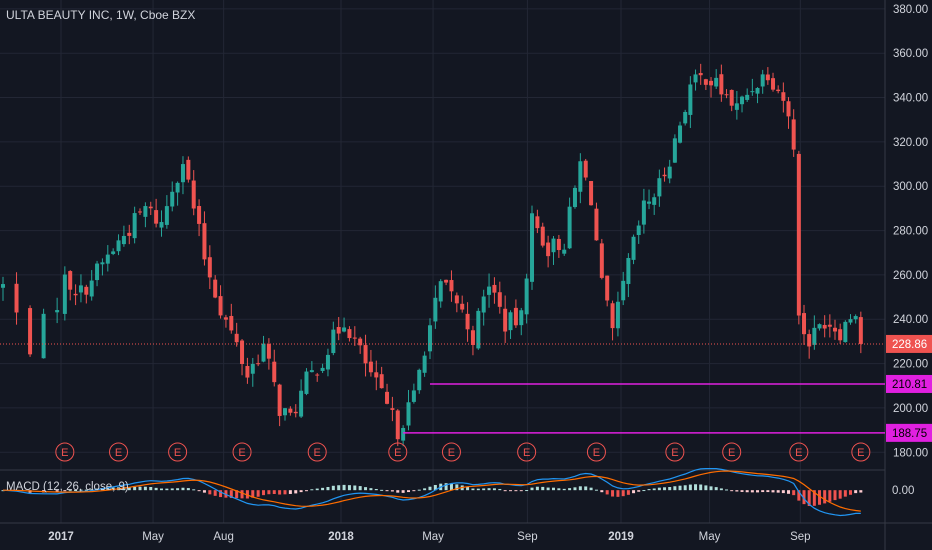 The height and width of the screenshot is (550, 932). Describe the element at coordinates (910, 409) in the screenshot. I see `price-tick-label: 200.00` at that location.